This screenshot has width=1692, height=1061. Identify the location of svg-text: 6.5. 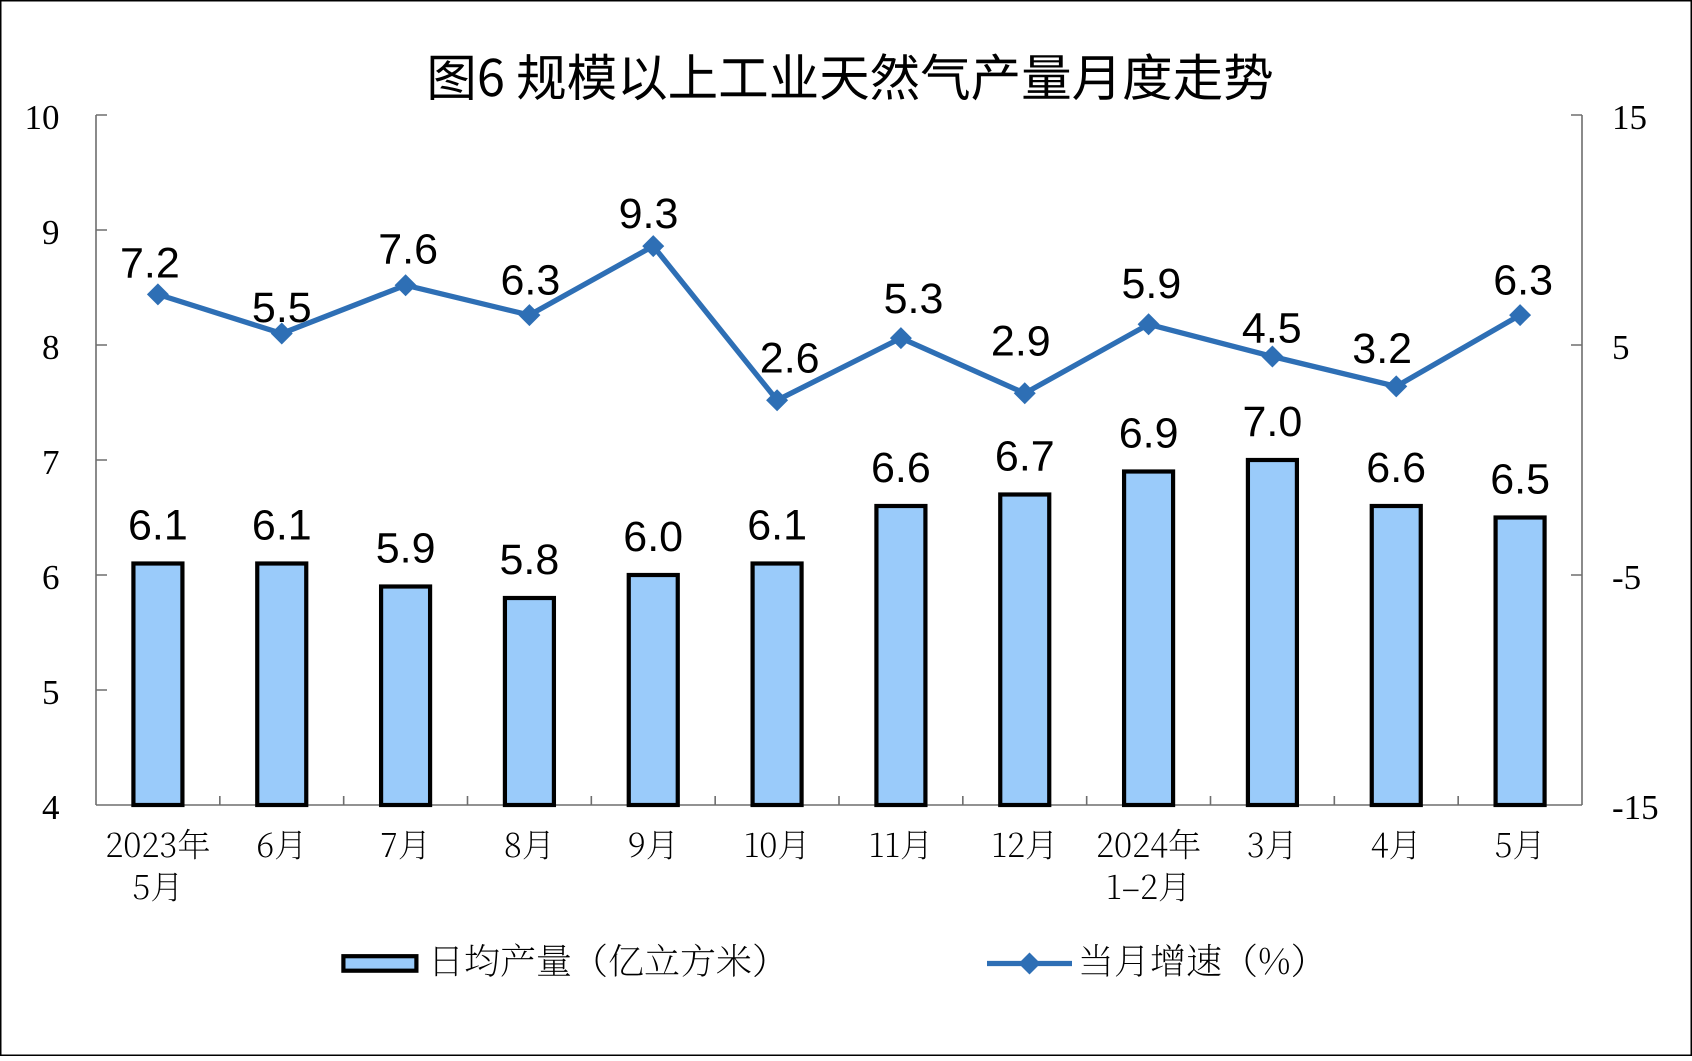
(1520, 480).